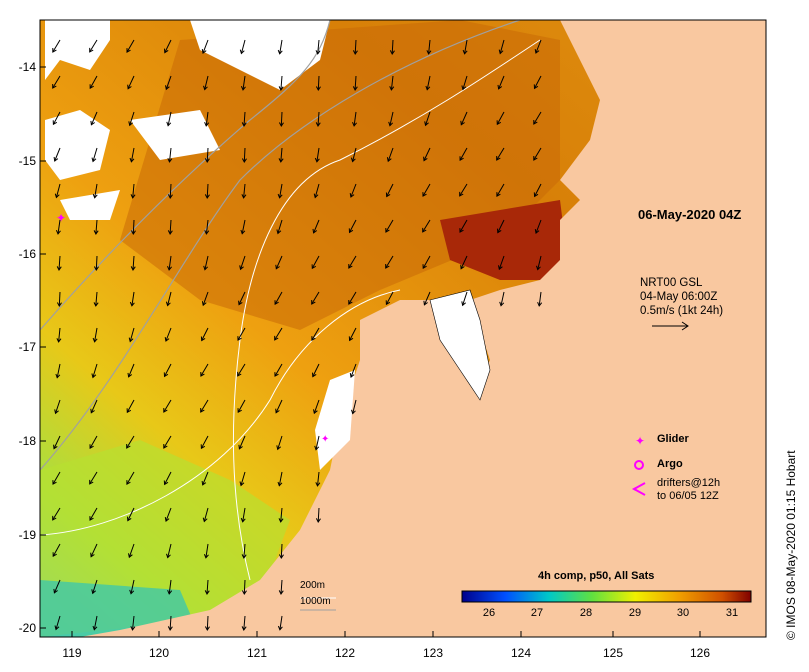 Image resolution: width=809 pixels, height=672 pixels. What do you see at coordinates (679, 297) in the screenshot?
I see `current-time: 04-May 06:00Z` at bounding box center [679, 297].